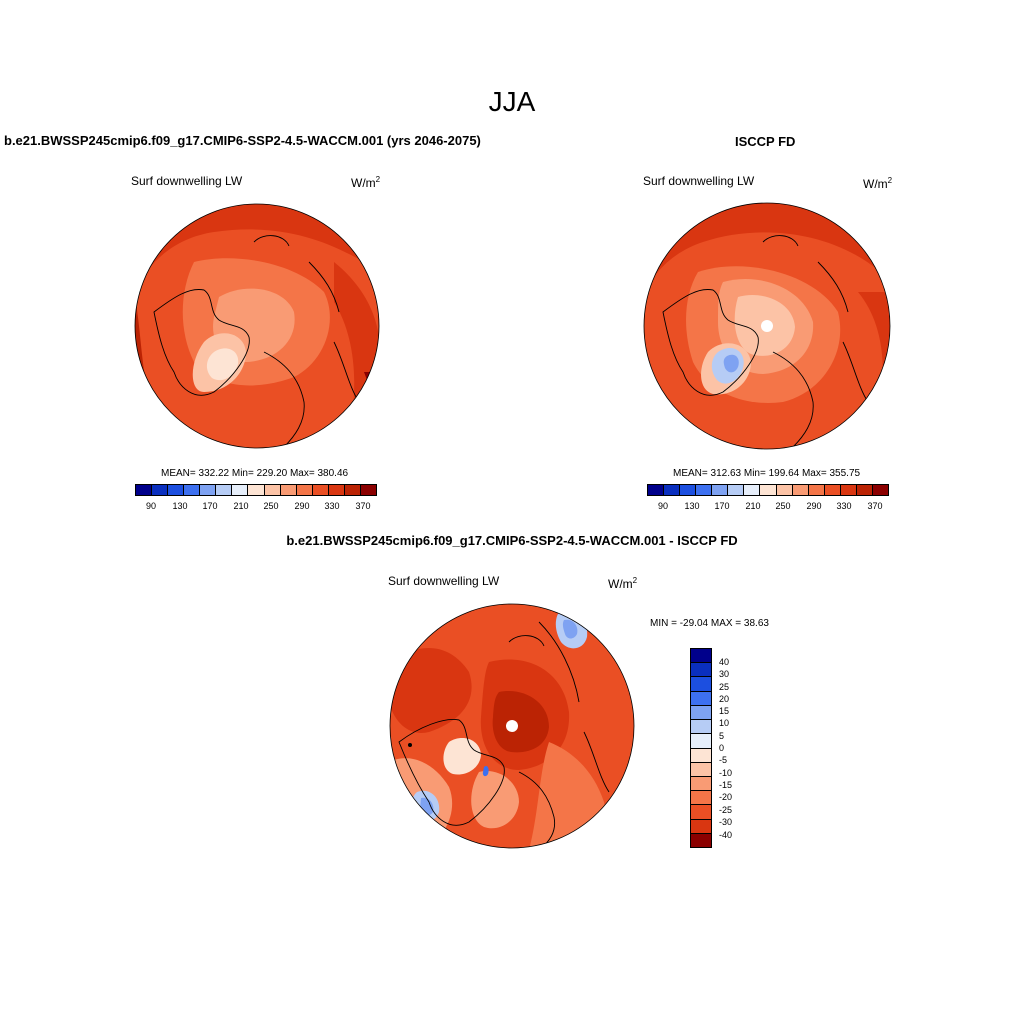 This screenshot has width=1024, height=1024. I want to click on diff-colorbar-tick: 0, so click(722, 748).